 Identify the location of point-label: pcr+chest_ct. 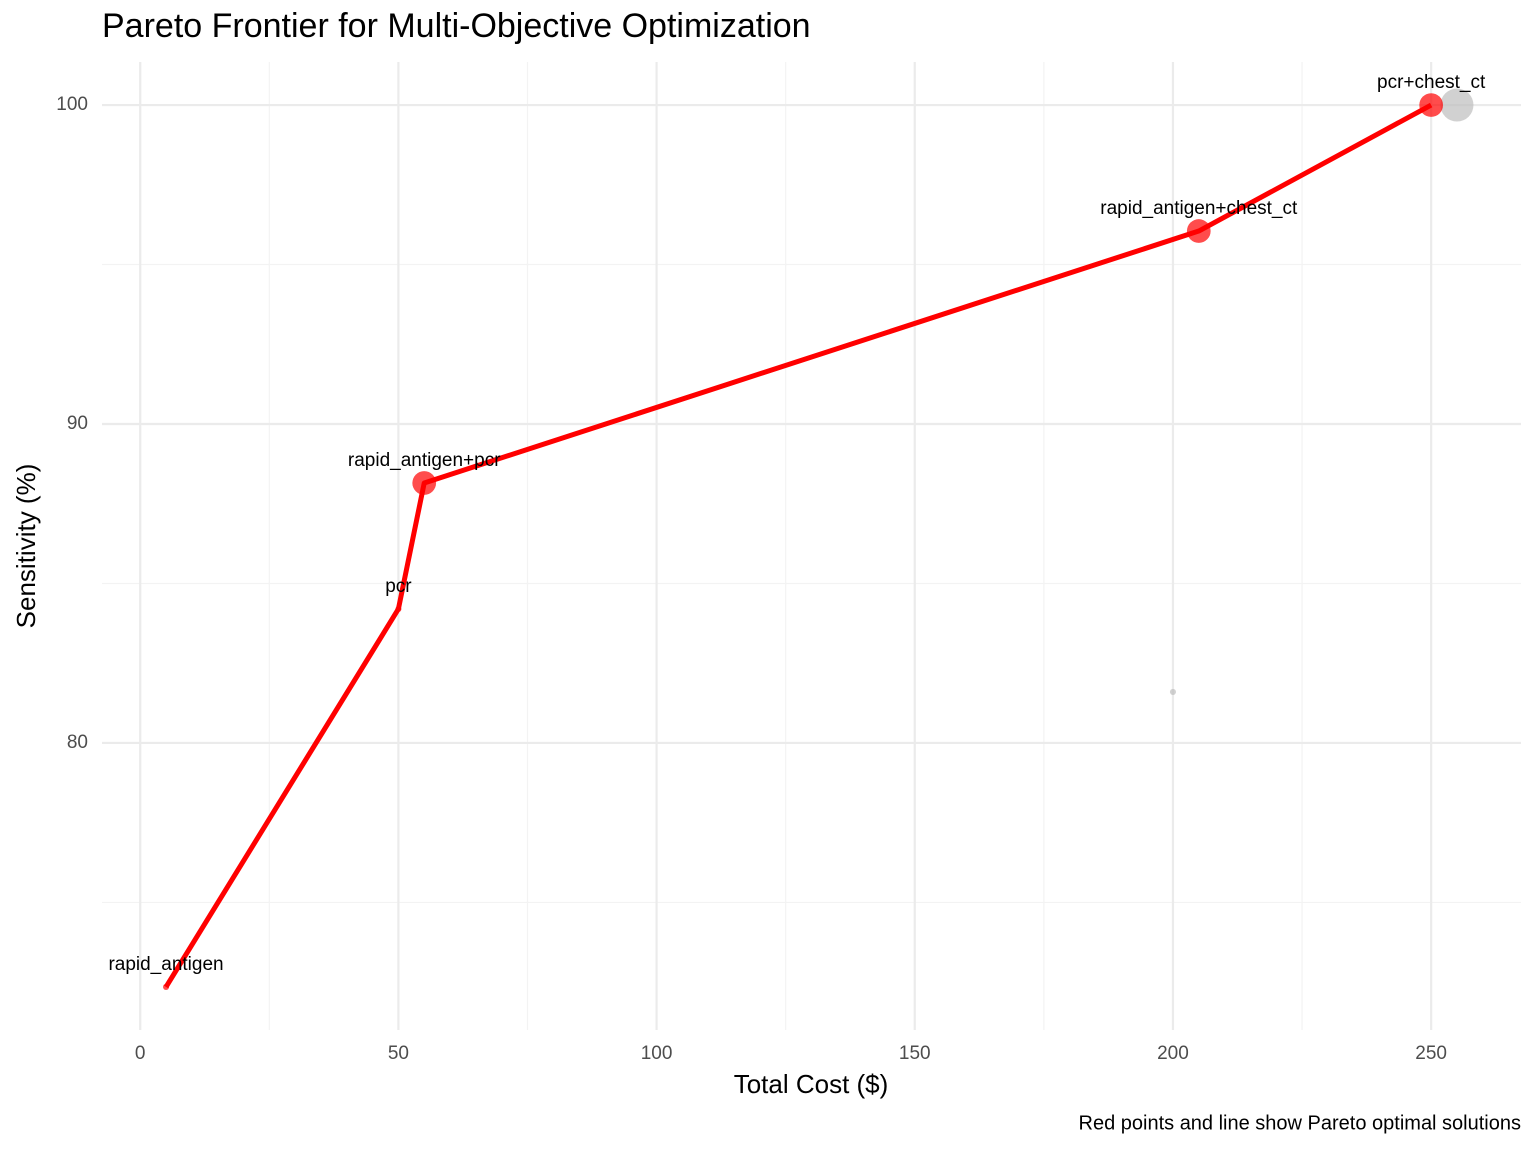
(1431, 82).